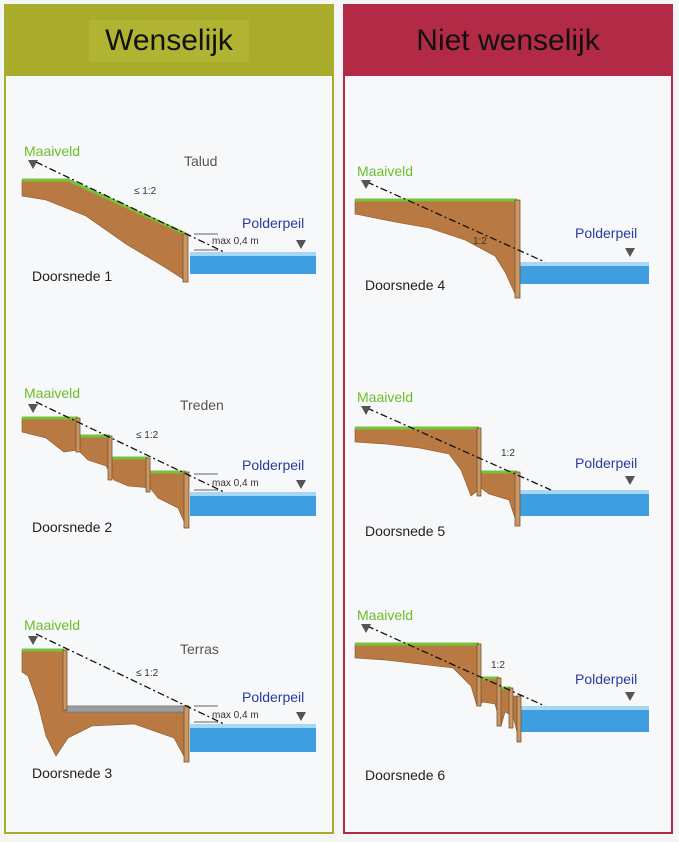 Image resolution: width=679 pixels, height=842 pixels. Describe the element at coordinates (517, 499) in the screenshot. I see `wall-5b` at that location.